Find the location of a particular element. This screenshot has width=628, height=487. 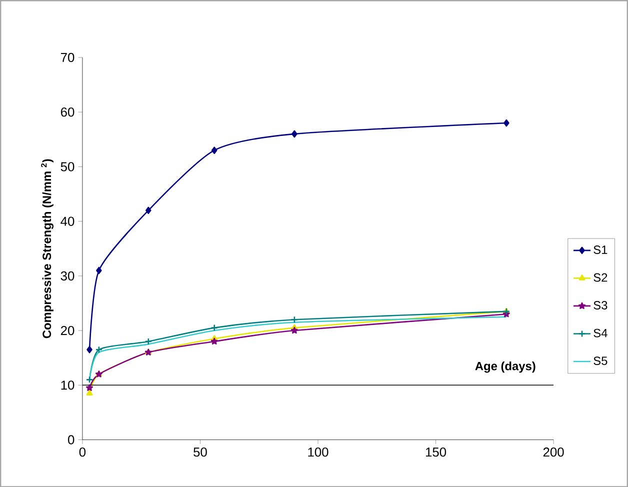

y-tick-label: 70 is located at coordinates (67, 57).